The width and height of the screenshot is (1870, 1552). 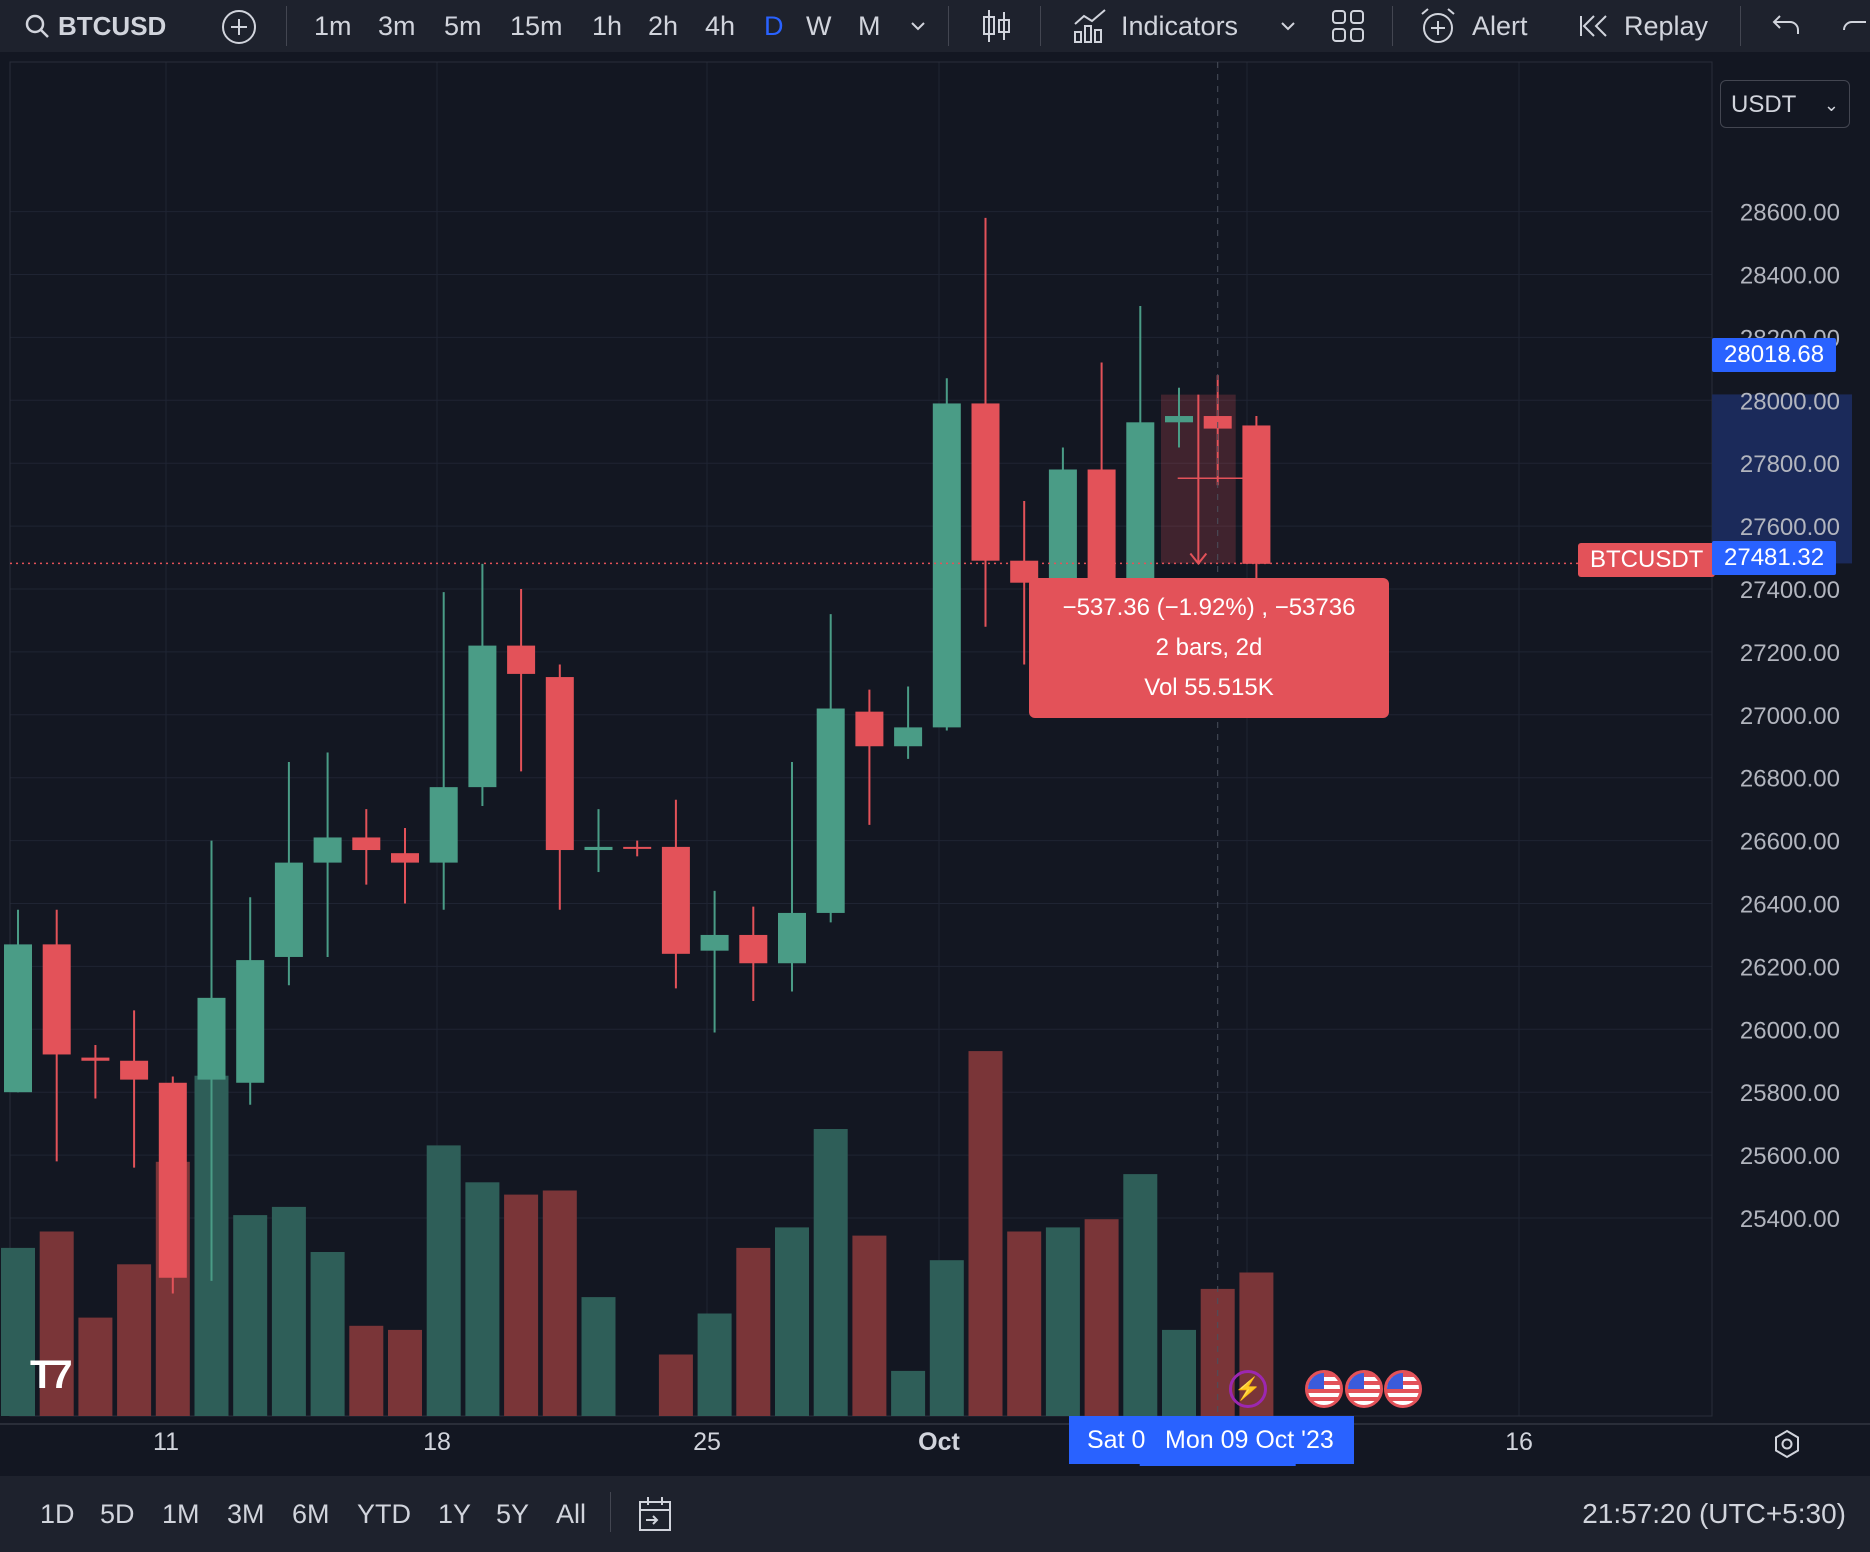 I want to click on alert-button: Alert, so click(x=1500, y=26).